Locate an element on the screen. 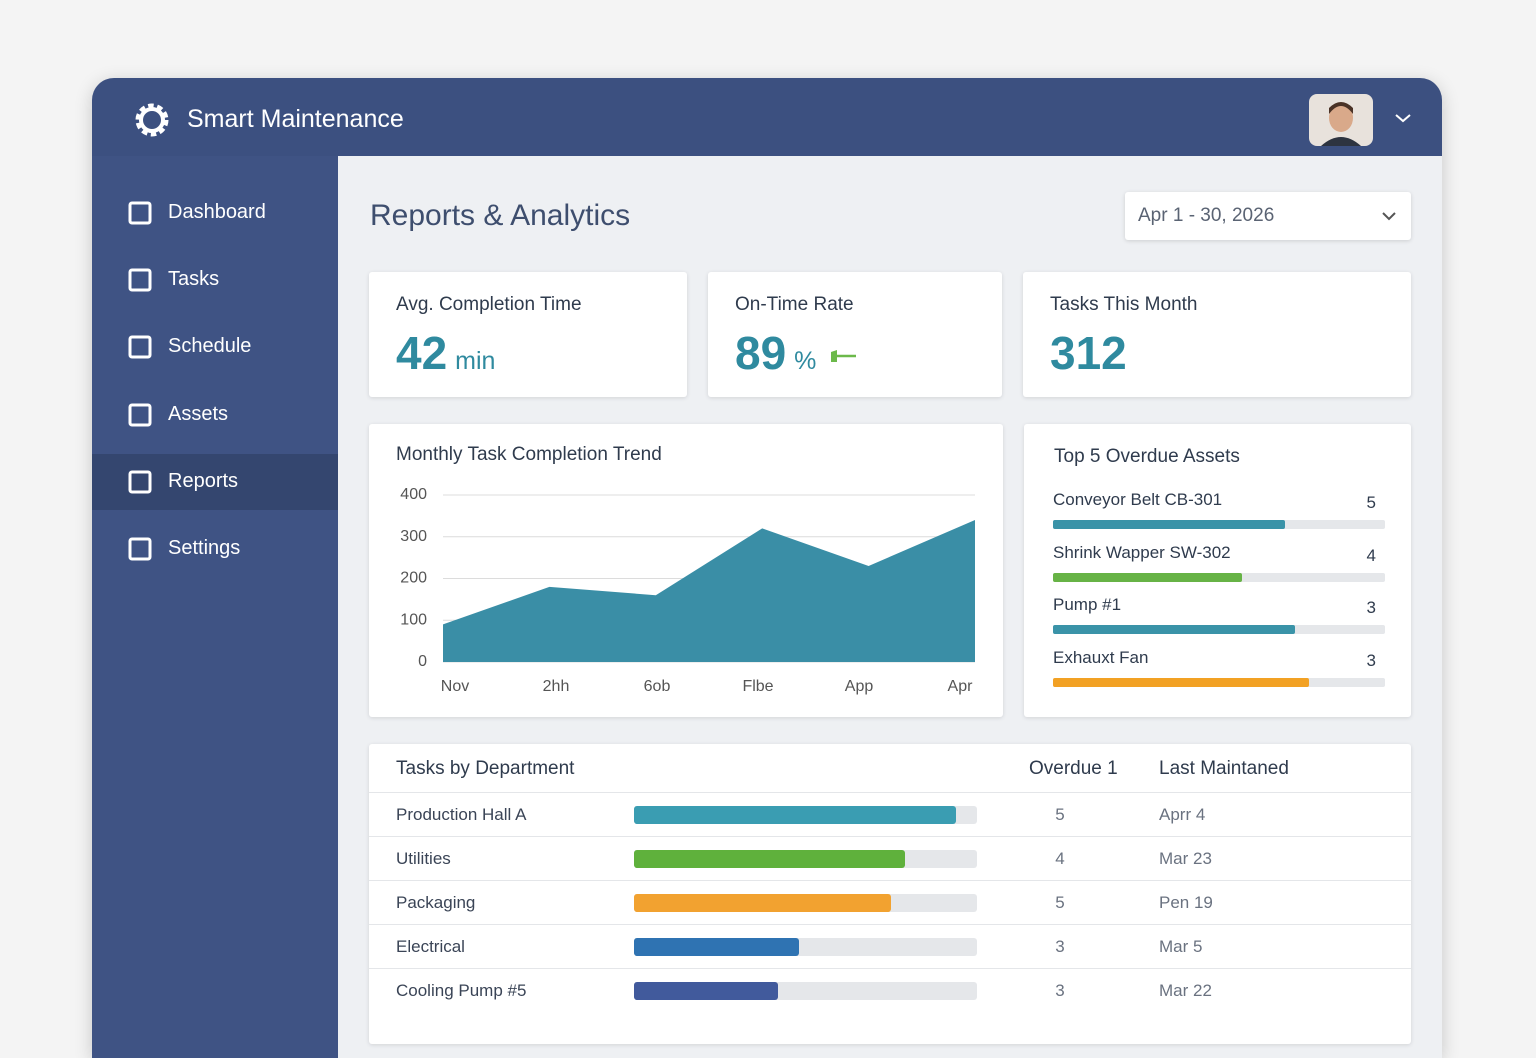 The height and width of the screenshot is (1058, 1536). last-maintained: Aprr 4 is located at coordinates (1182, 814).